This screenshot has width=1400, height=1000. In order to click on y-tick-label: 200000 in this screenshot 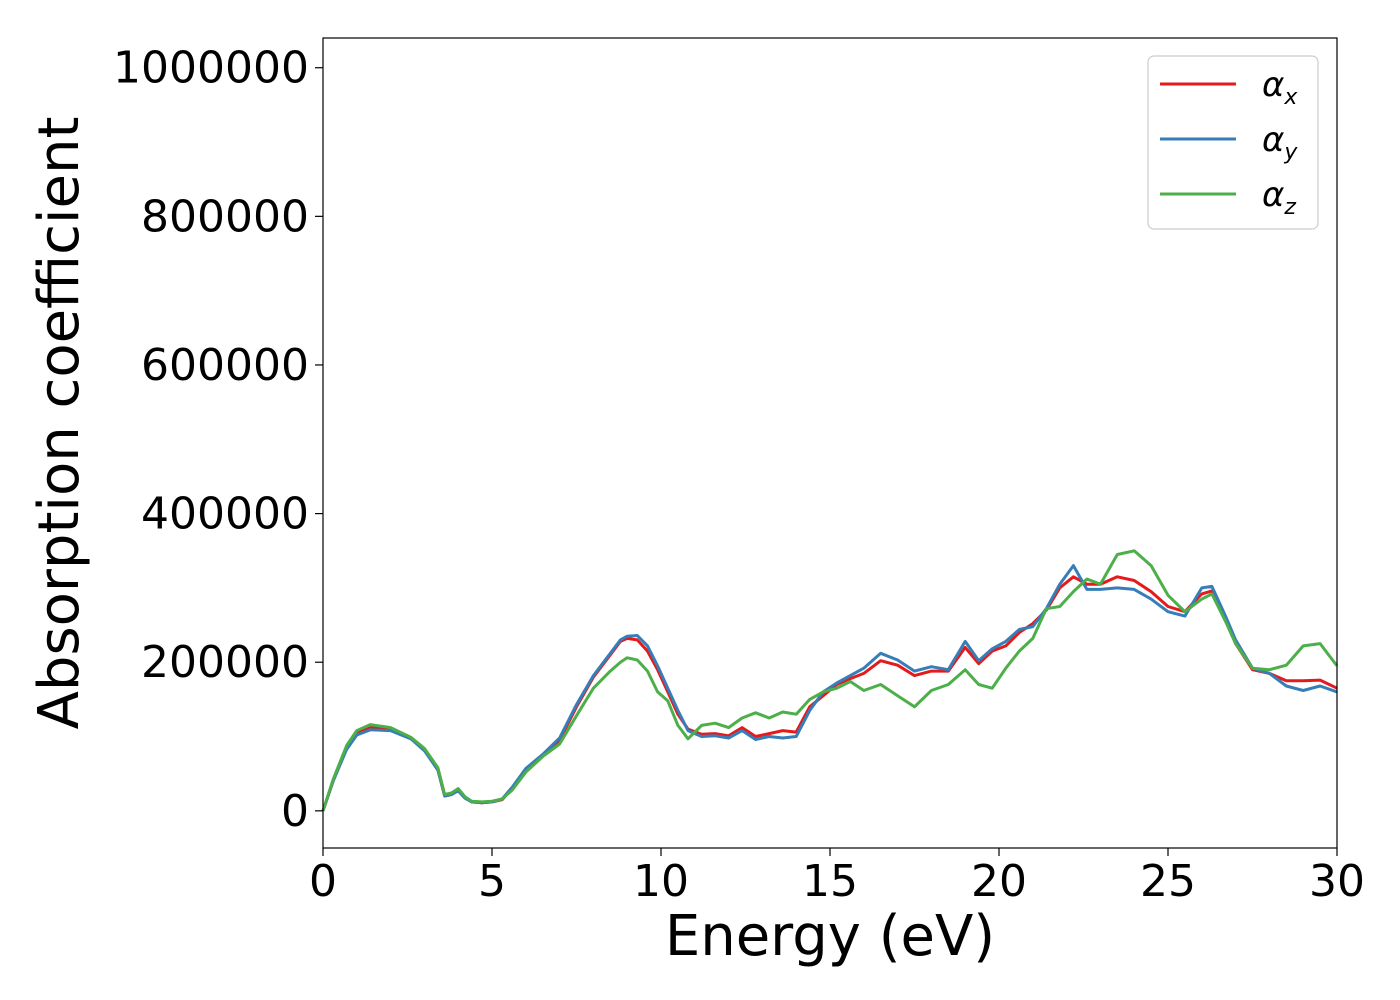, I will do `click(225, 662)`.